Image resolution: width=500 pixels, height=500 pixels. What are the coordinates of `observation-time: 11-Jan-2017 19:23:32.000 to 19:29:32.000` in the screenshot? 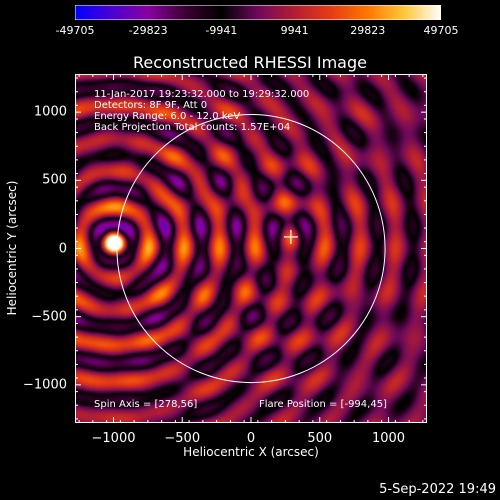 It's located at (202, 94).